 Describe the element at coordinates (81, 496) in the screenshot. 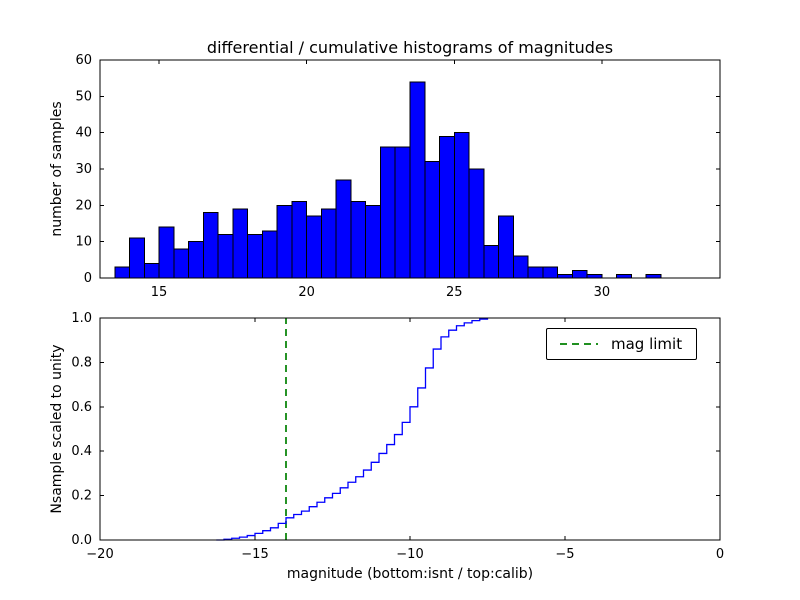

I see `y-tick-label: 0.2` at that location.